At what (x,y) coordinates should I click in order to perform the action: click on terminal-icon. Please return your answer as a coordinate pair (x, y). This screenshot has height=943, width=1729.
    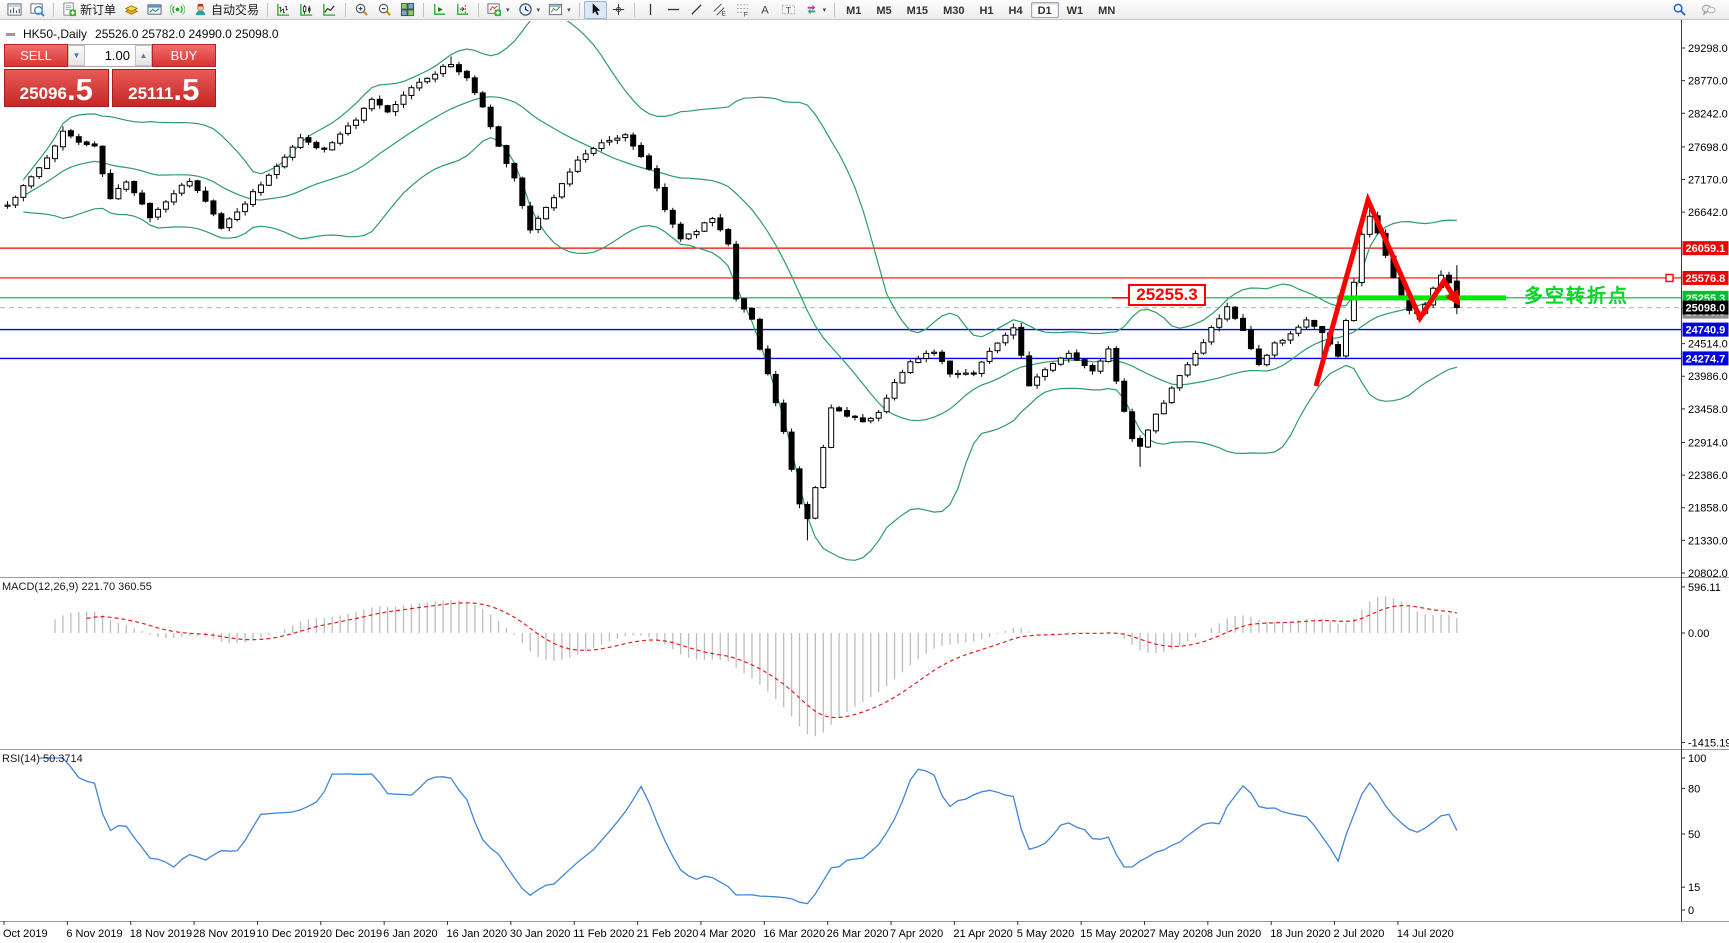
    Looking at the image, I should click on (154, 10).